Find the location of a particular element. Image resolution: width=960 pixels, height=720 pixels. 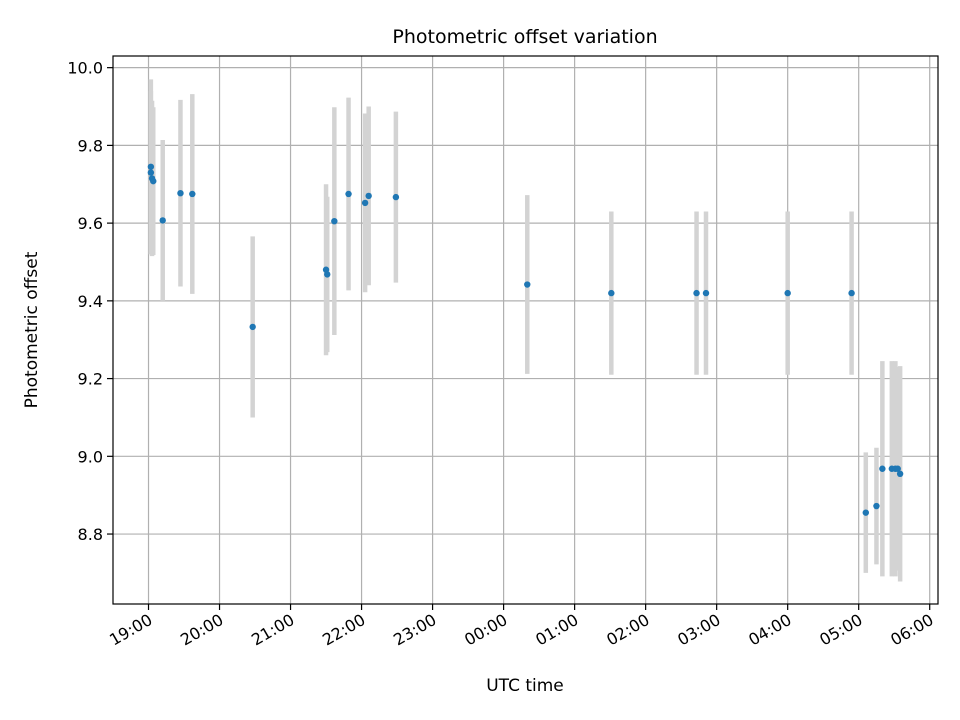

y-tick-label: 10.0 is located at coordinates (85, 68).